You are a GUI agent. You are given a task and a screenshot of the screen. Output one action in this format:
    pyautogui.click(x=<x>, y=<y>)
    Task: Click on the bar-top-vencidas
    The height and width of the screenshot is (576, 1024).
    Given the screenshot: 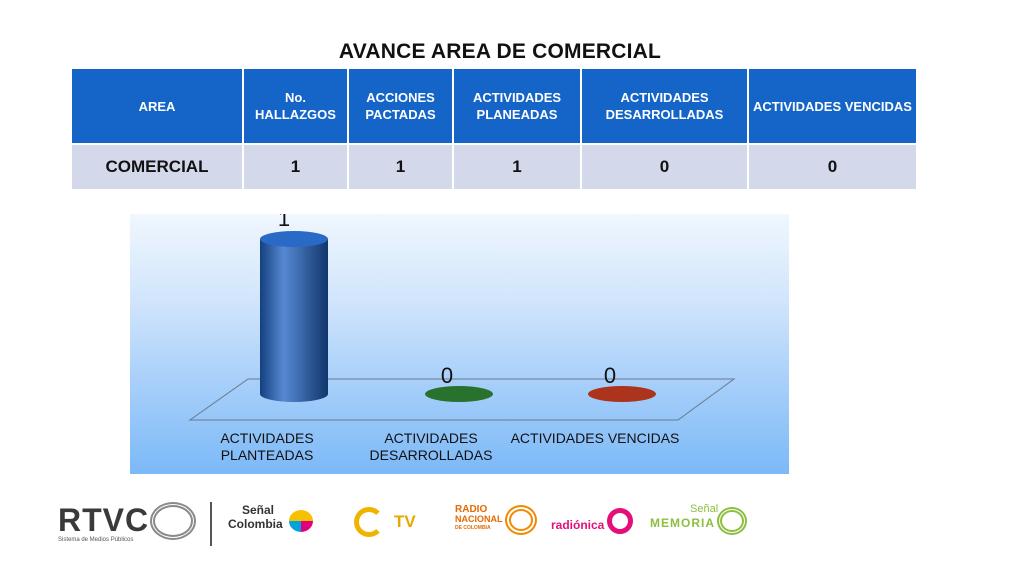 What is the action you would take?
    pyautogui.click(x=622, y=394)
    